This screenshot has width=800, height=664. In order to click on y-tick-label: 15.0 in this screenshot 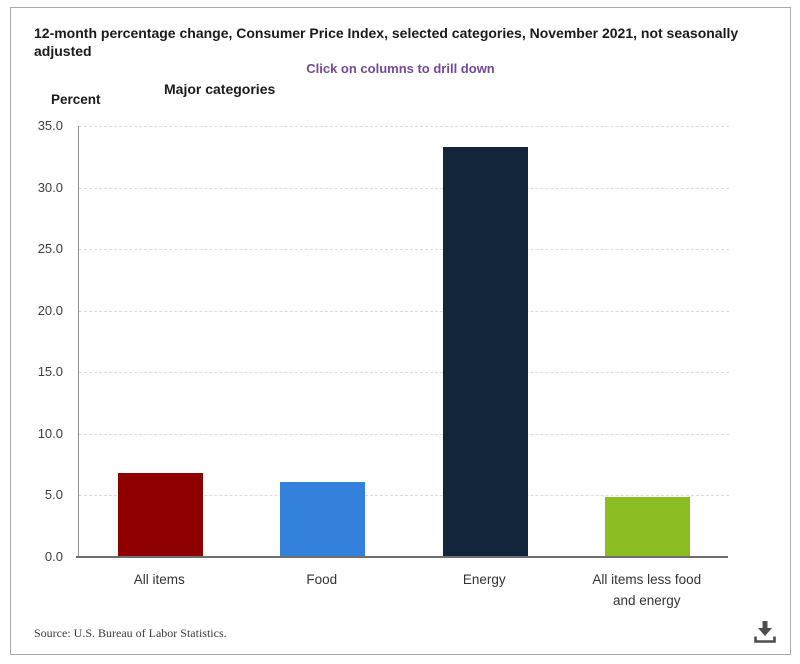, I will do `click(50, 372)`.